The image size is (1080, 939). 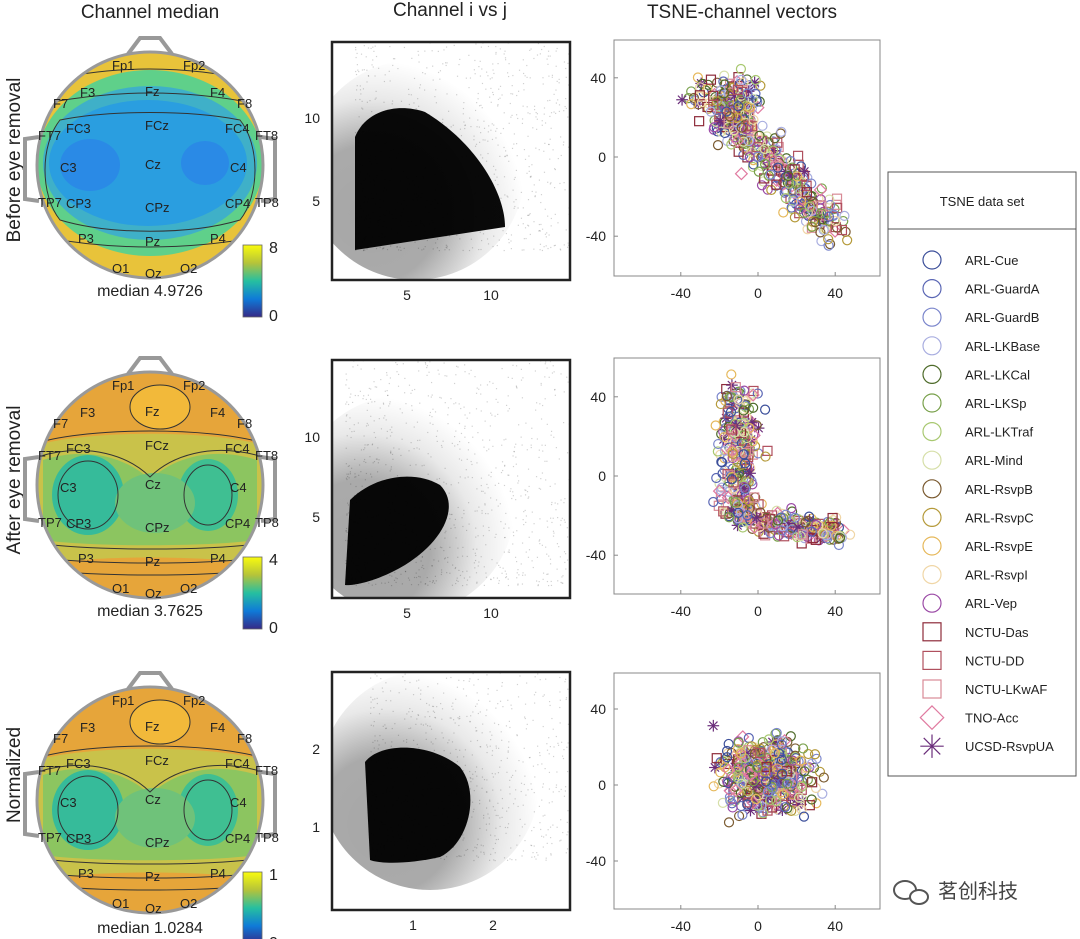 What do you see at coordinates (14, 160) in the screenshot?
I see `row-label-before: Before eye removal` at bounding box center [14, 160].